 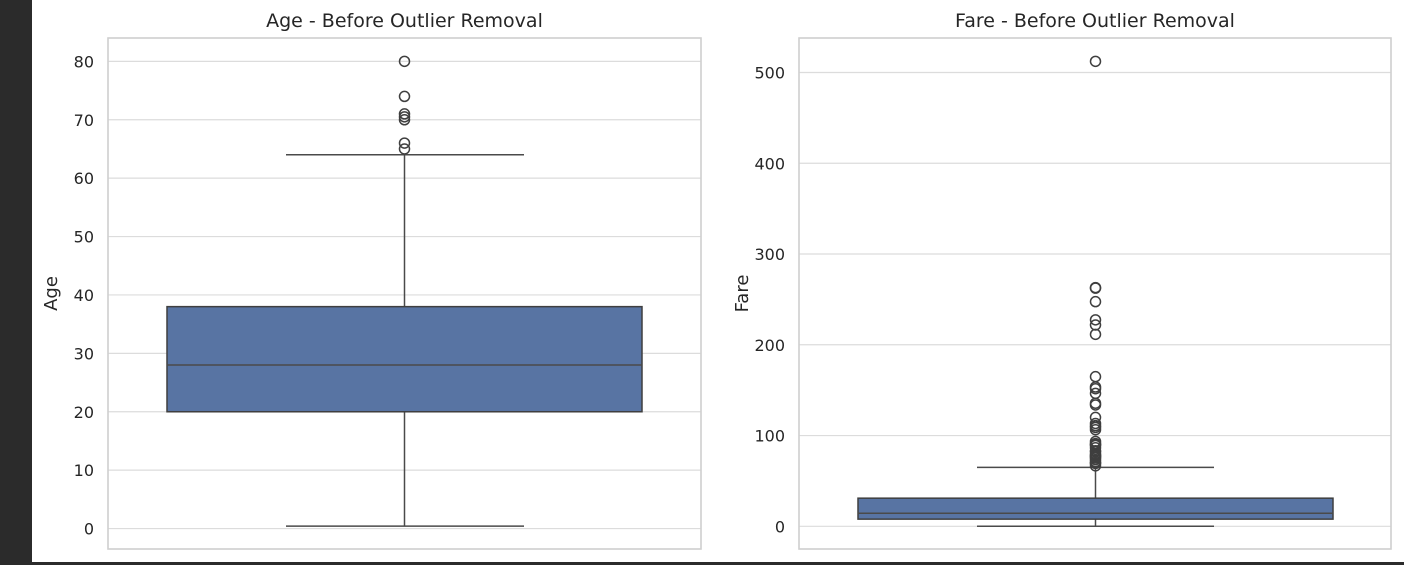 What do you see at coordinates (404, 21) in the screenshot?
I see `chart-title: Age - Before Outlier Removal` at bounding box center [404, 21].